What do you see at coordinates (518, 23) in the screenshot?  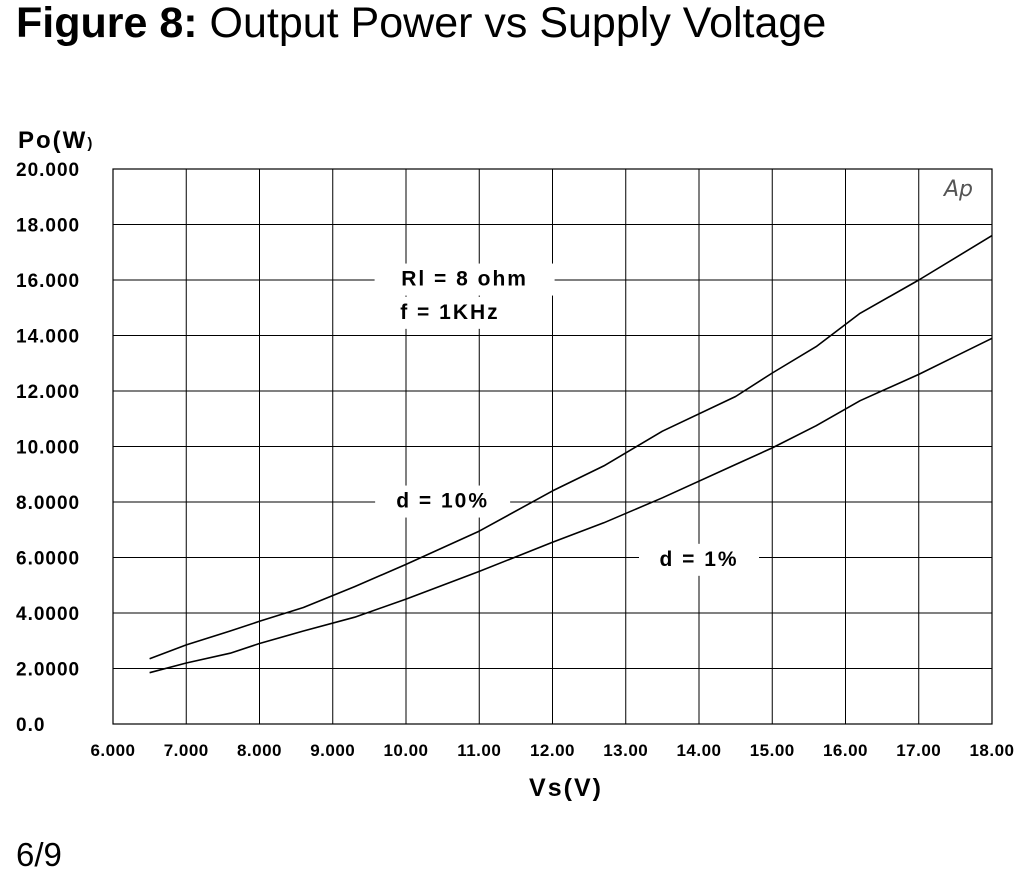 I see `figure-title-text: Output Power vs Supply Voltage` at bounding box center [518, 23].